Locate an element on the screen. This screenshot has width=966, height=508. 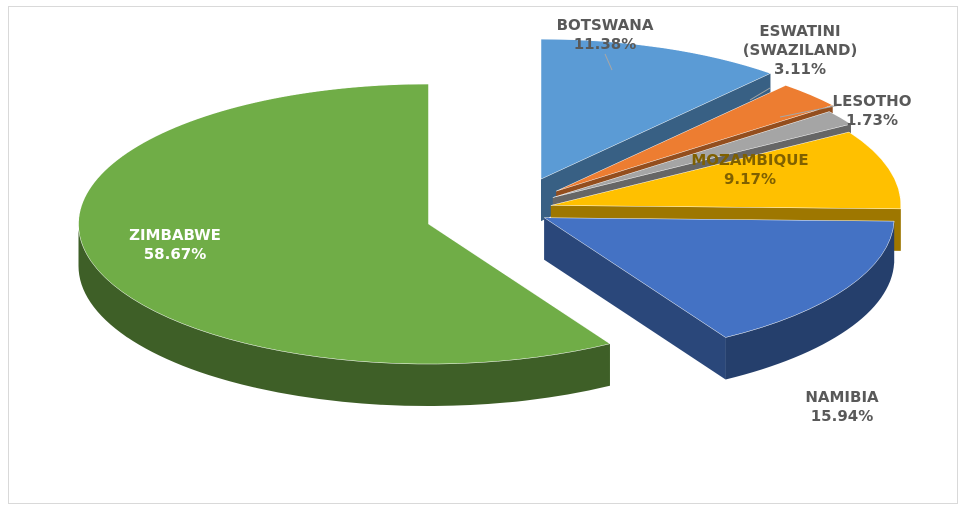
slice-lesotho is located at coordinates (702, 154).